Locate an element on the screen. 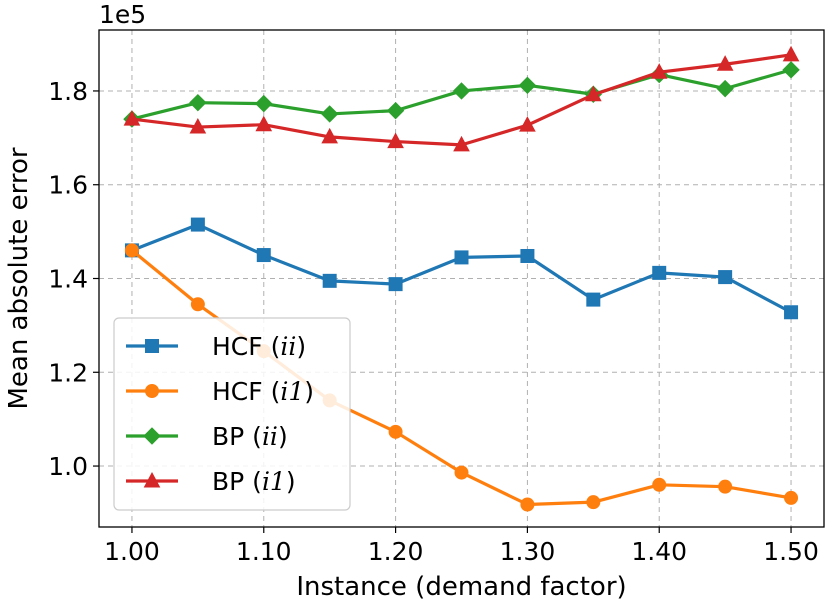 The height and width of the screenshot is (606, 830). y-offset-text: 1e5 is located at coordinates (122, 14).